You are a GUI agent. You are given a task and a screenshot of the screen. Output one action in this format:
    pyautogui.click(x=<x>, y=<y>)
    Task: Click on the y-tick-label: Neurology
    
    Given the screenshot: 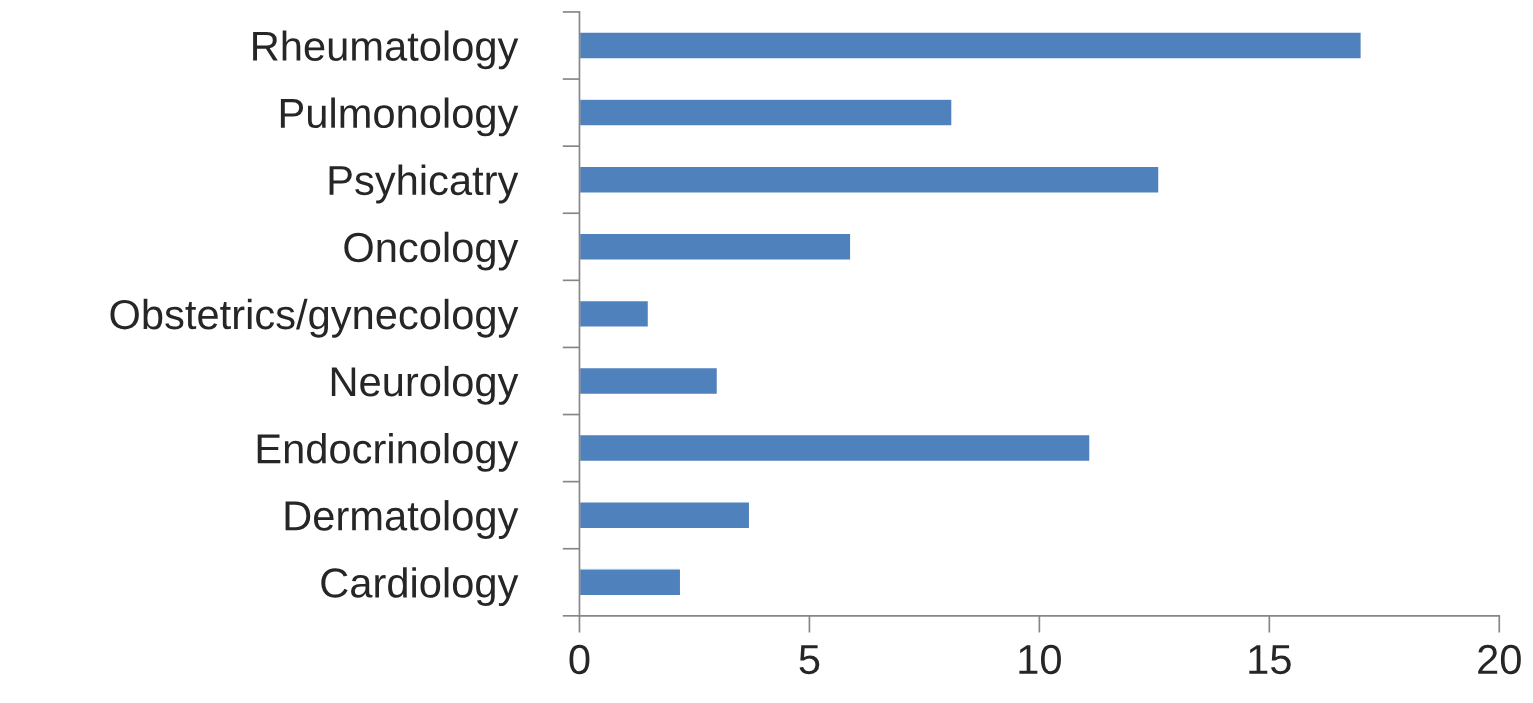 What is the action you would take?
    pyautogui.click(x=425, y=385)
    